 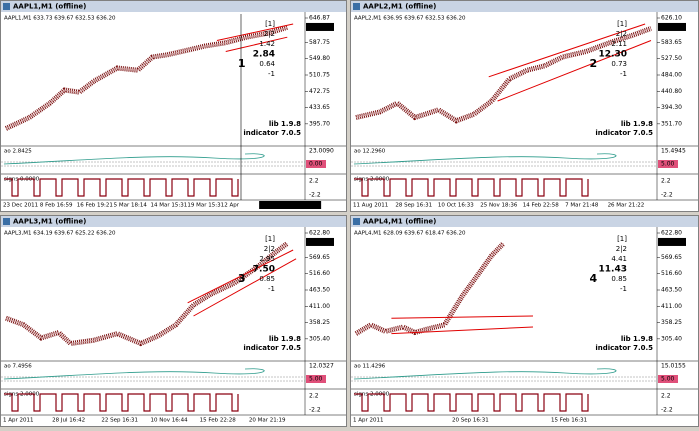 What do you see at coordinates (119, 421) in the screenshot?
I see `date-label: 22 Sep 16:31` at bounding box center [119, 421].